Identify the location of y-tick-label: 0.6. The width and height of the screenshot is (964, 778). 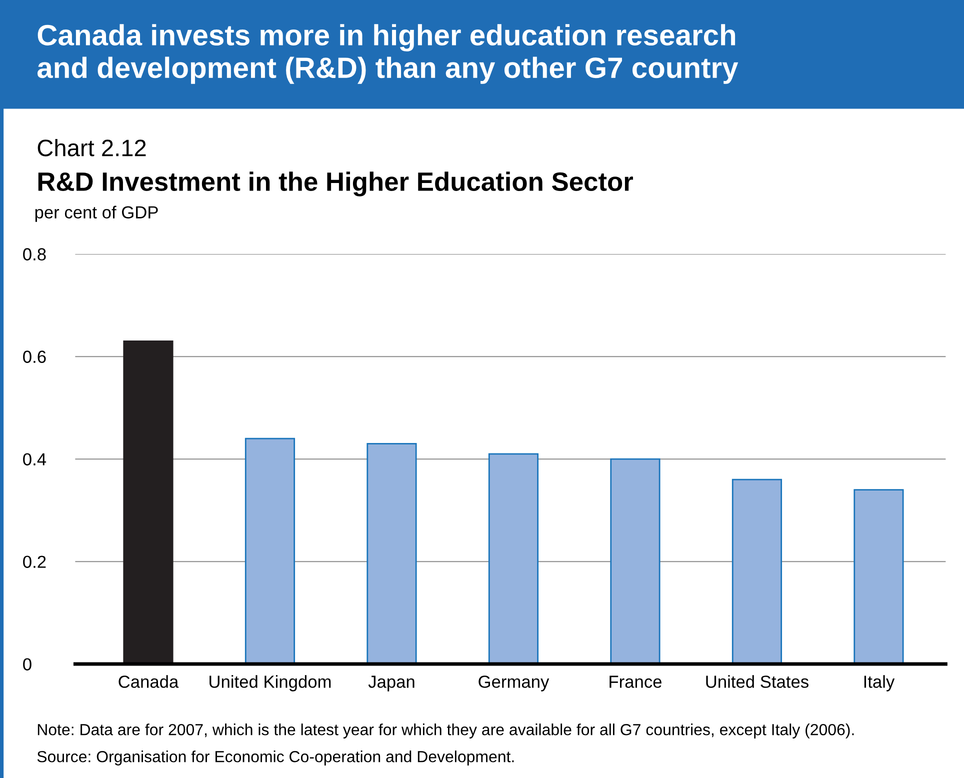
(34, 356).